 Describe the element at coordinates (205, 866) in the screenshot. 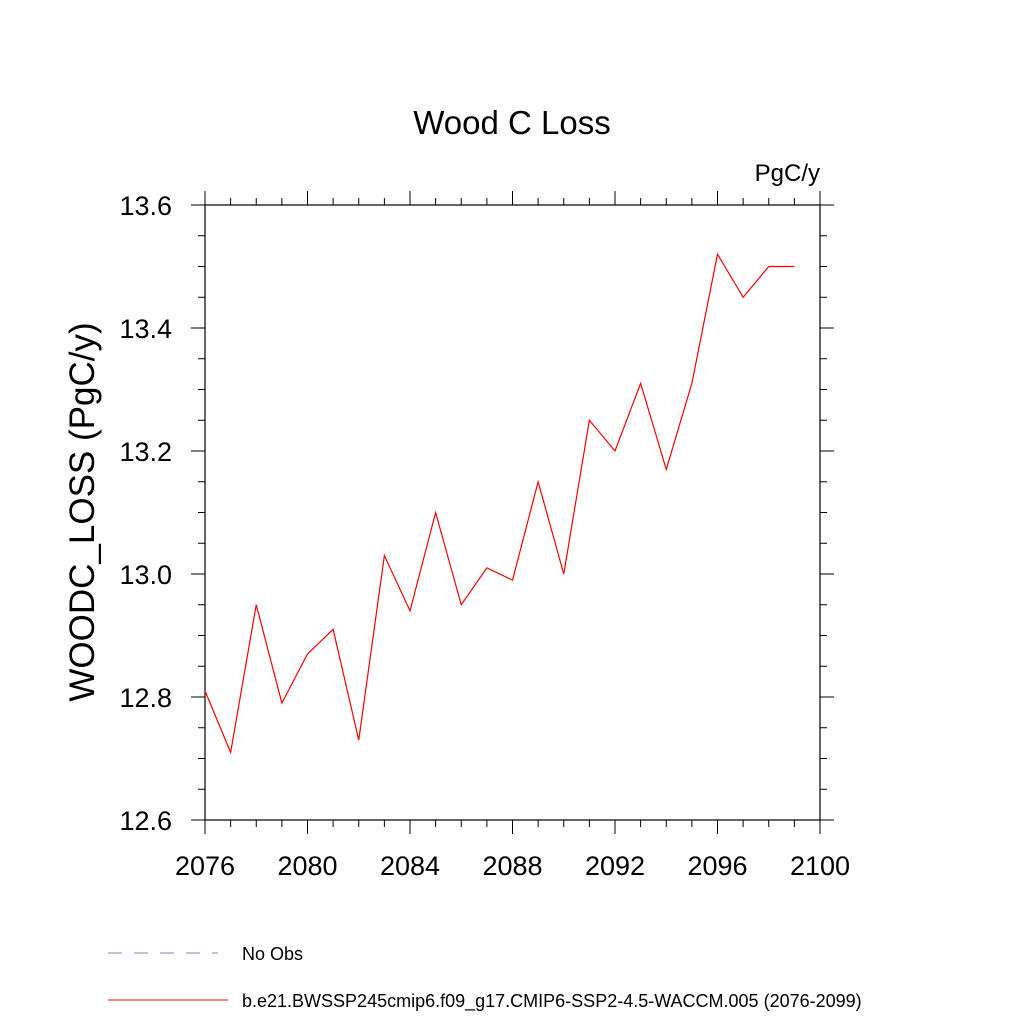

I see `x-tick-label: 2076` at that location.